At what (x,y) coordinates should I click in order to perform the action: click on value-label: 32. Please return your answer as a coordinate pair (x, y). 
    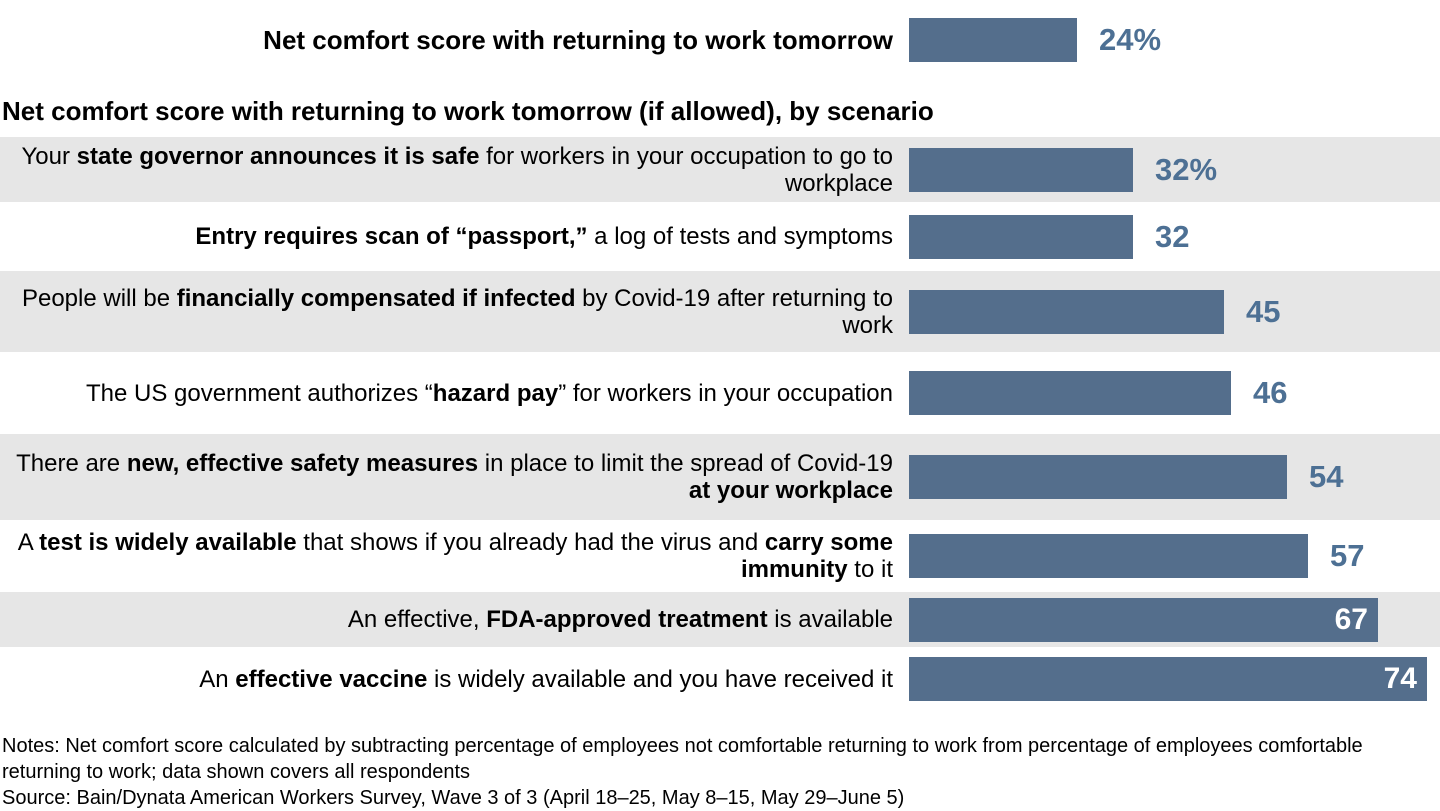
    Looking at the image, I should click on (1172, 236).